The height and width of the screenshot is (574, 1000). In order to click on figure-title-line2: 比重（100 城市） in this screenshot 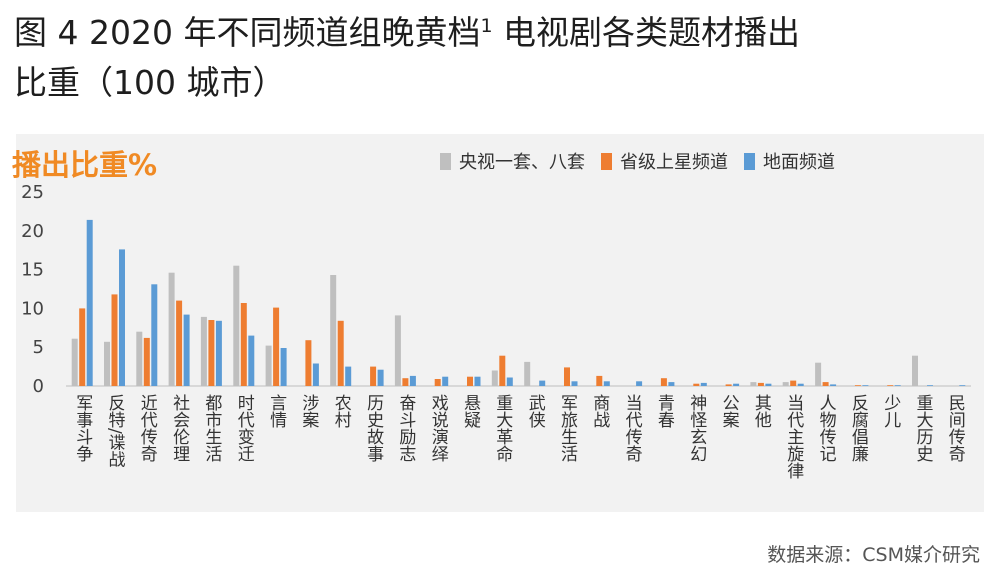, I will do `click(150, 82)`.